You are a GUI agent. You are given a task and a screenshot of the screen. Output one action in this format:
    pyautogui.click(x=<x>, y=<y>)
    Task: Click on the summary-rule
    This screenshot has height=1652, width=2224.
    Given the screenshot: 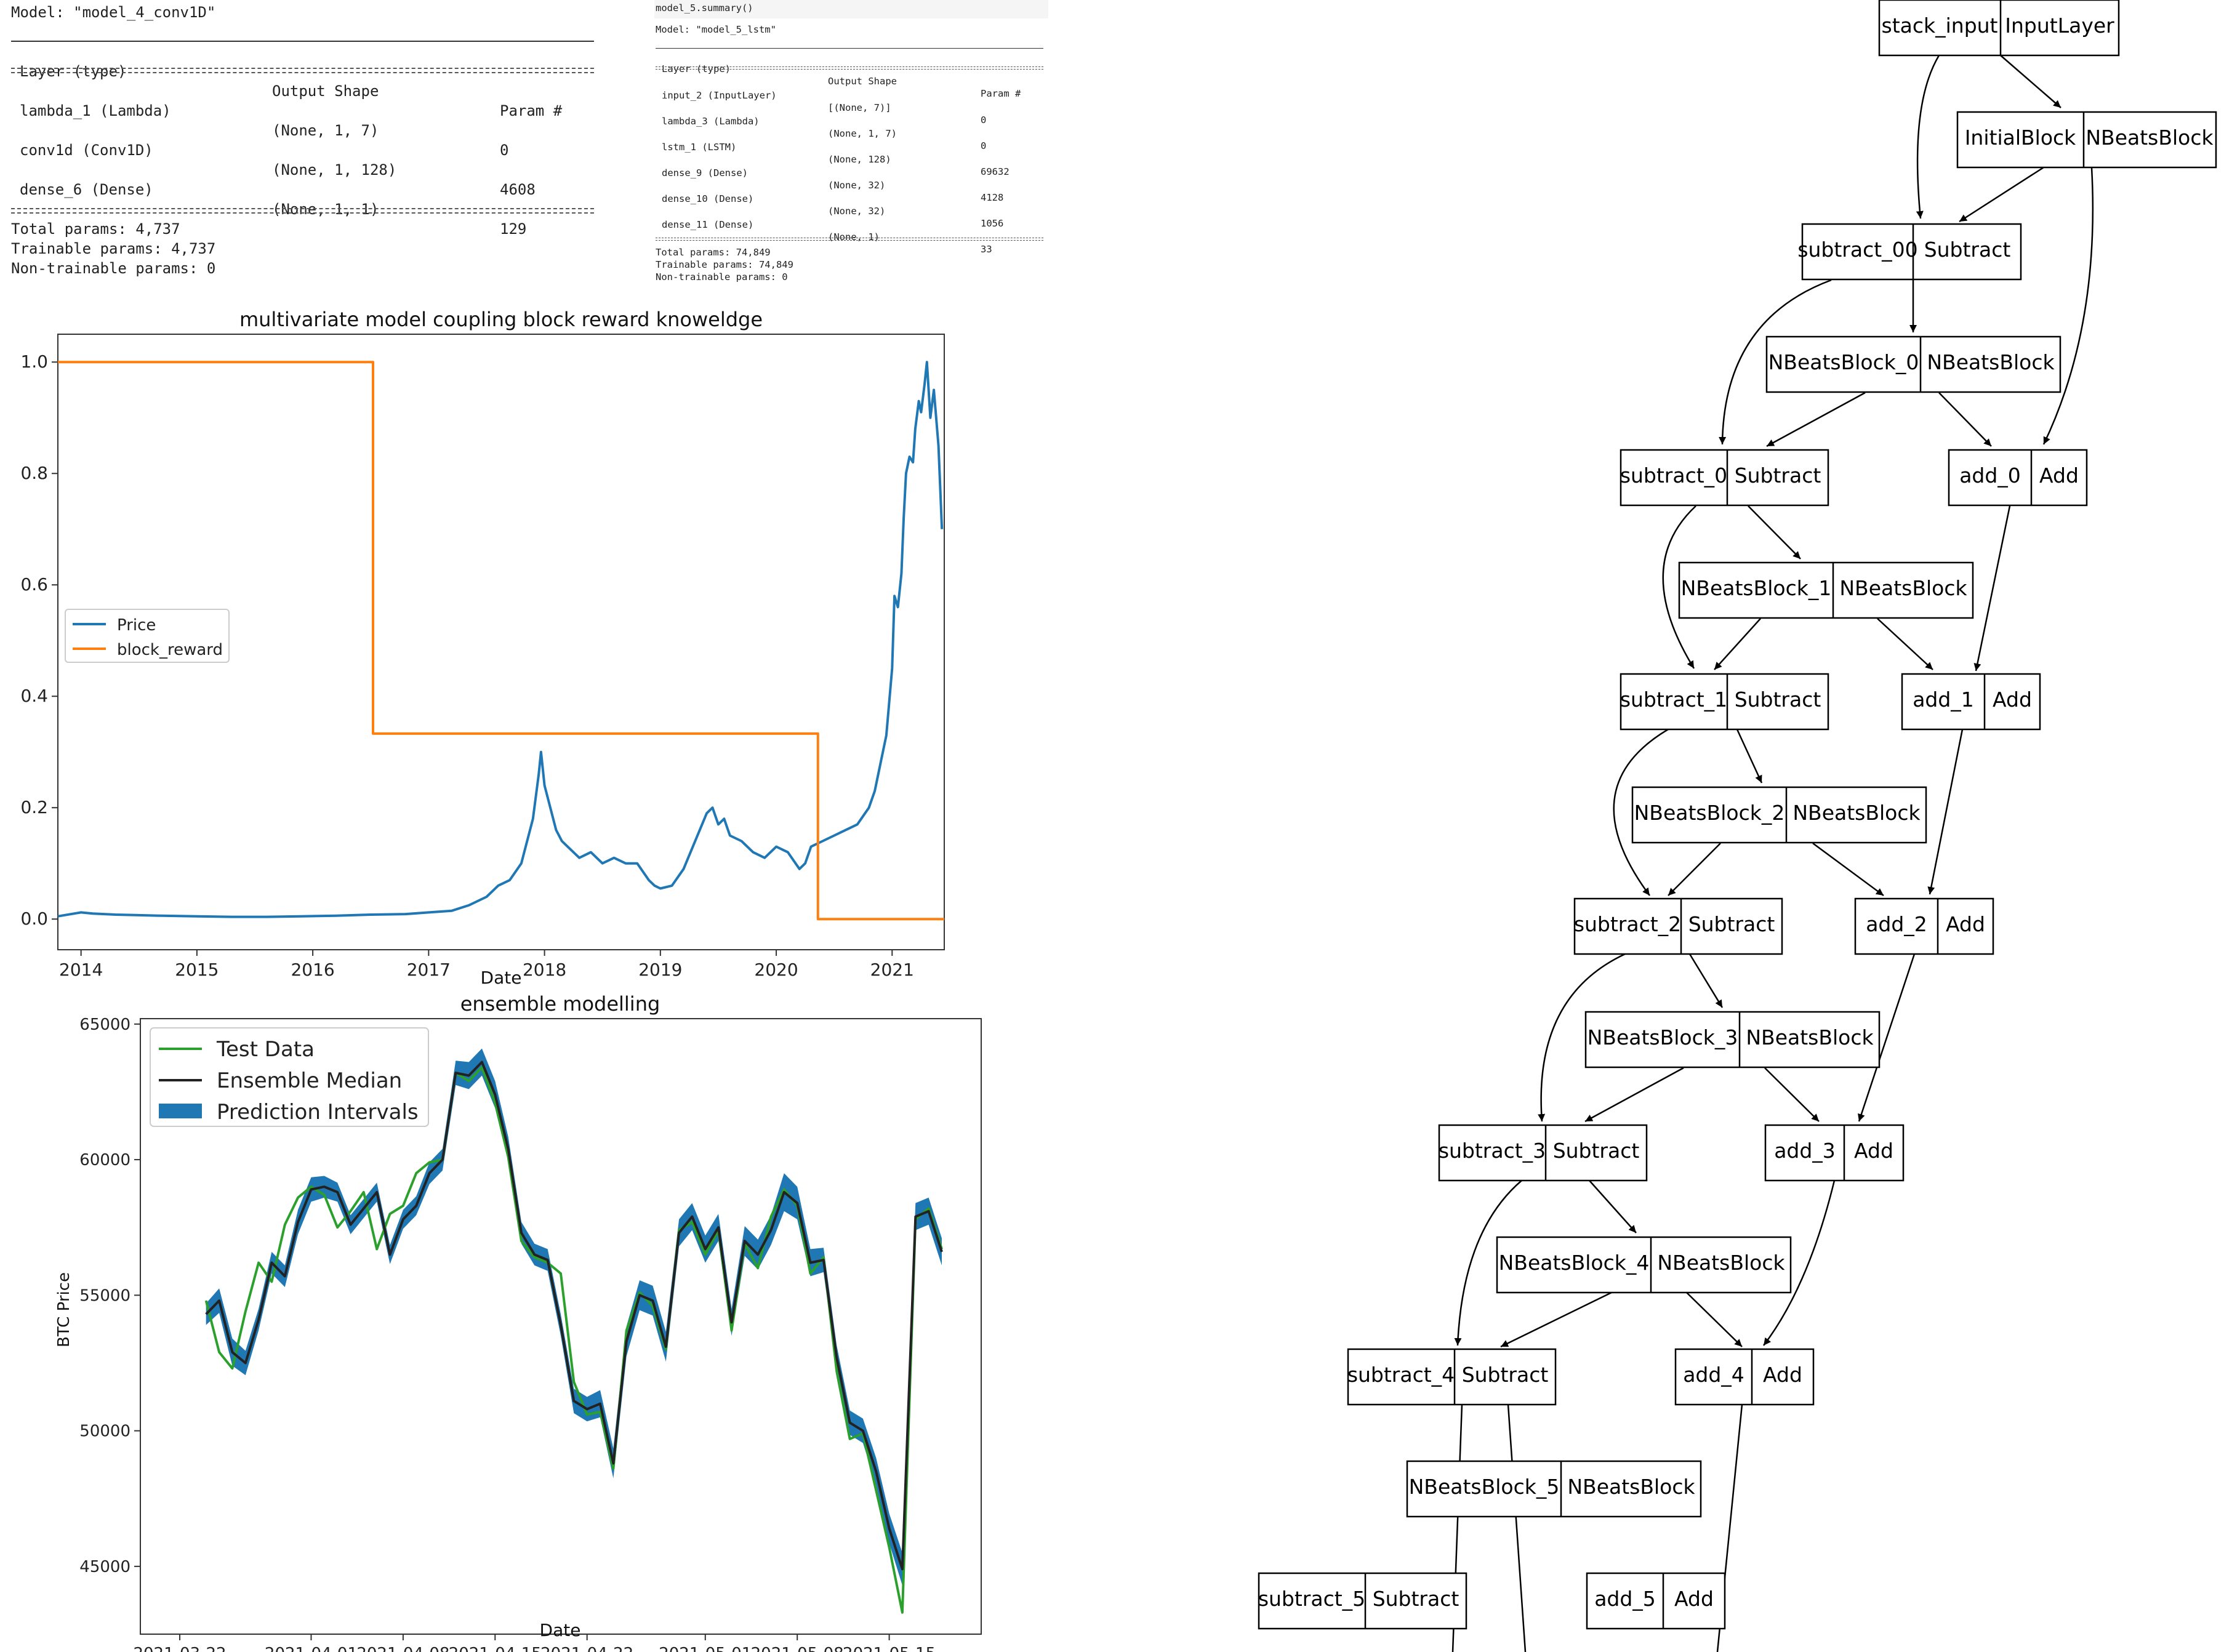 What is the action you would take?
    pyautogui.click(x=849, y=48)
    